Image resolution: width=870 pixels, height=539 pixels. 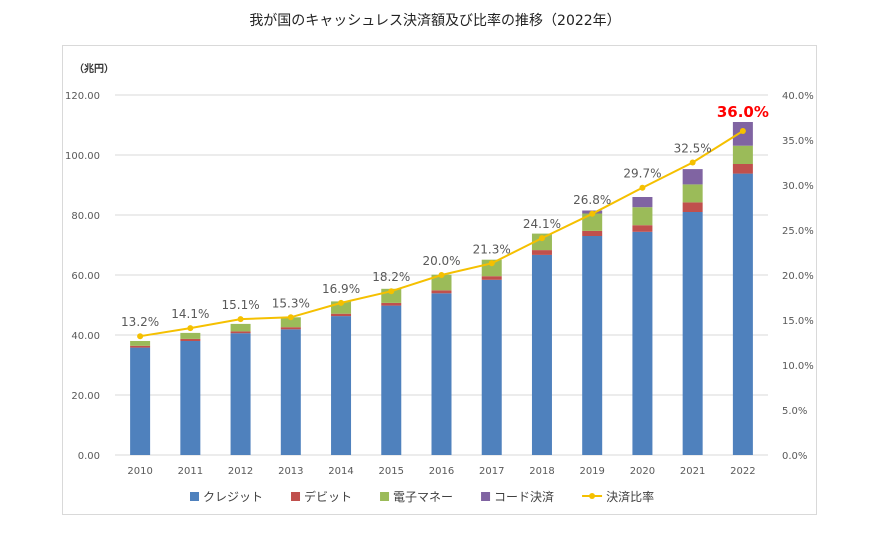 What do you see at coordinates (798, 366) in the screenshot?
I see `y2-tick-label: 10.0%` at bounding box center [798, 366].